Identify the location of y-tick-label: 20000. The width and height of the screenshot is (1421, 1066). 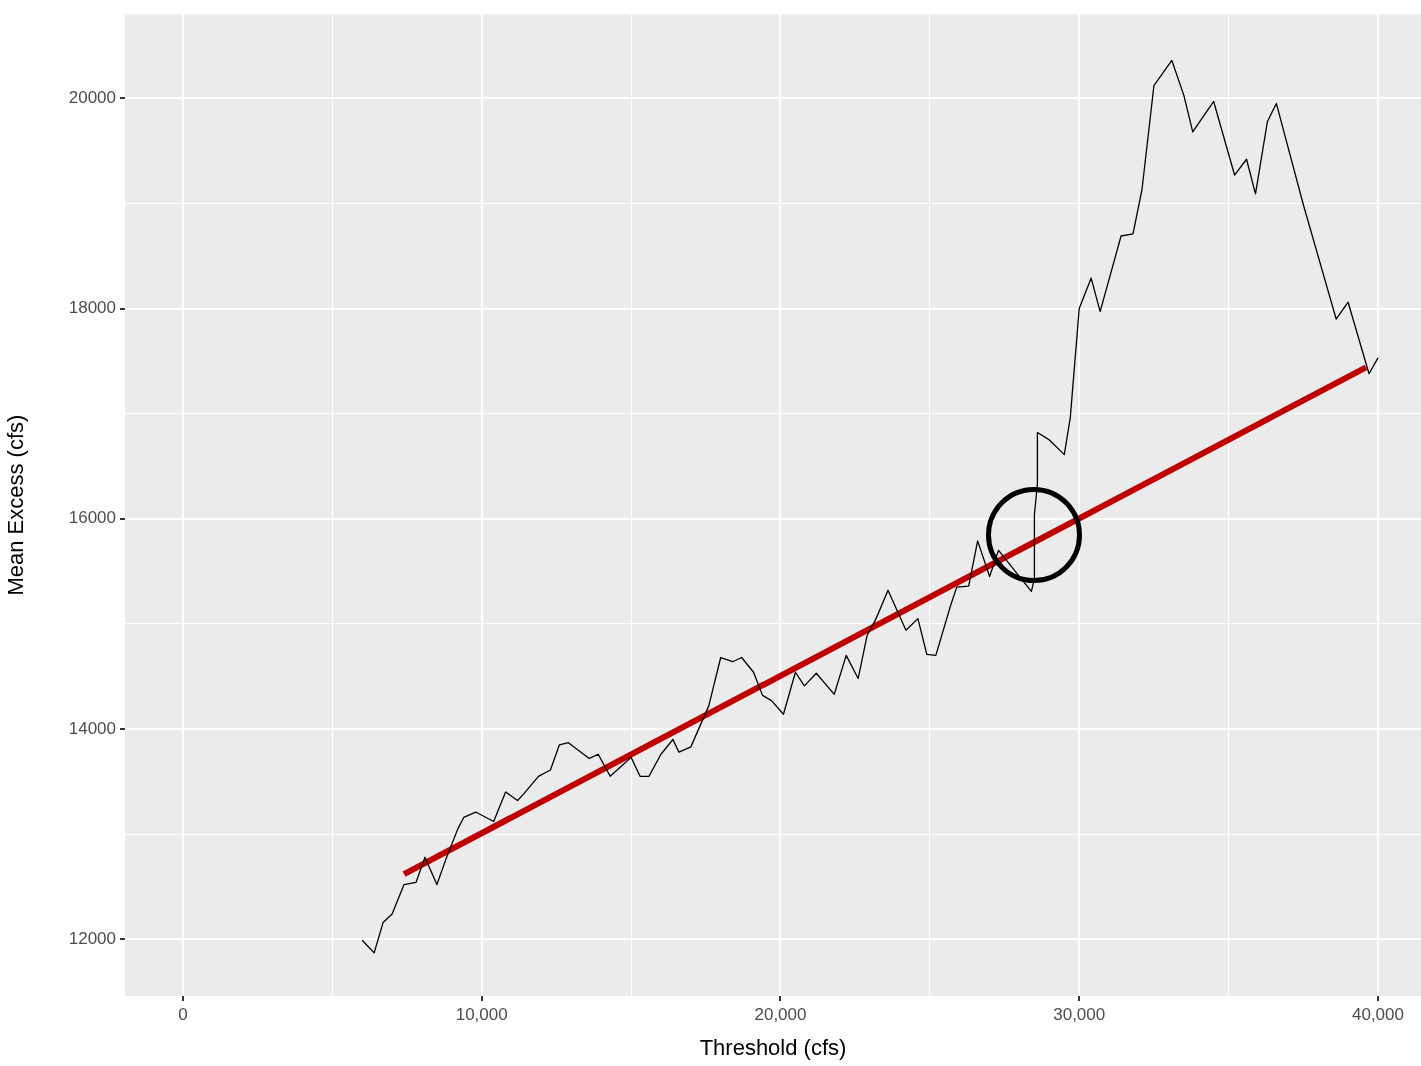
(92, 97).